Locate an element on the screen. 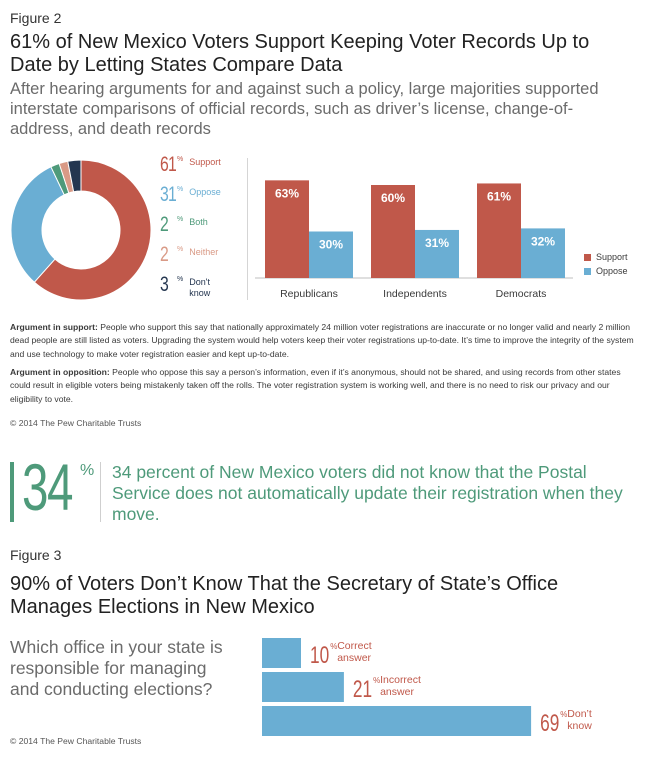 The width and height of the screenshot is (645, 760). bar-value: 10 is located at coordinates (319, 655).